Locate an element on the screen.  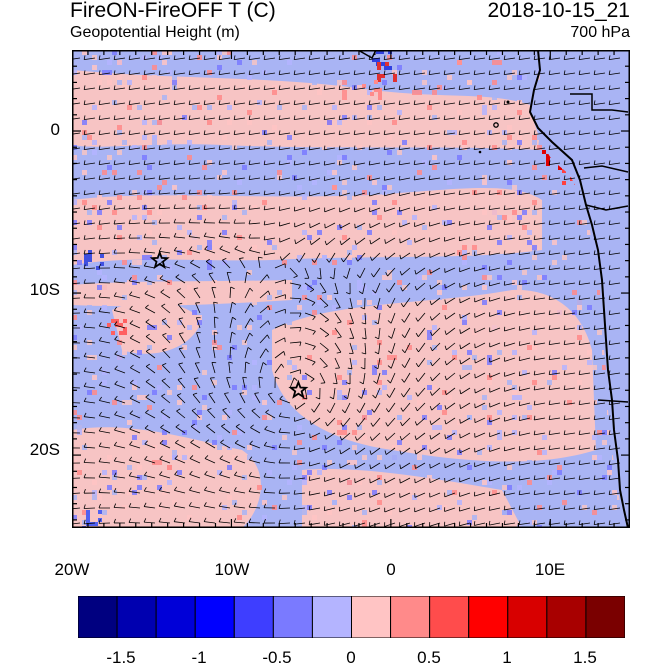
wind-barb is located at coordinates (230, 352).